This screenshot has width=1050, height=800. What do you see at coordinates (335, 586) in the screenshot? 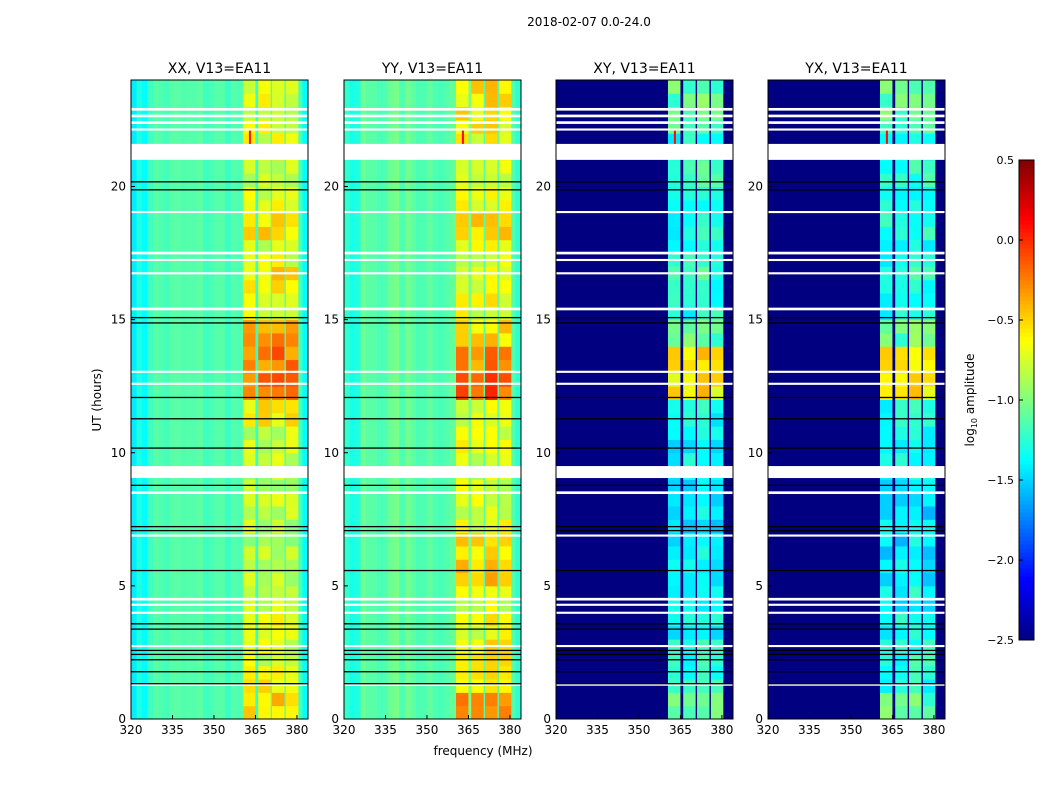
I see `y-tick-label: 5` at bounding box center [335, 586].